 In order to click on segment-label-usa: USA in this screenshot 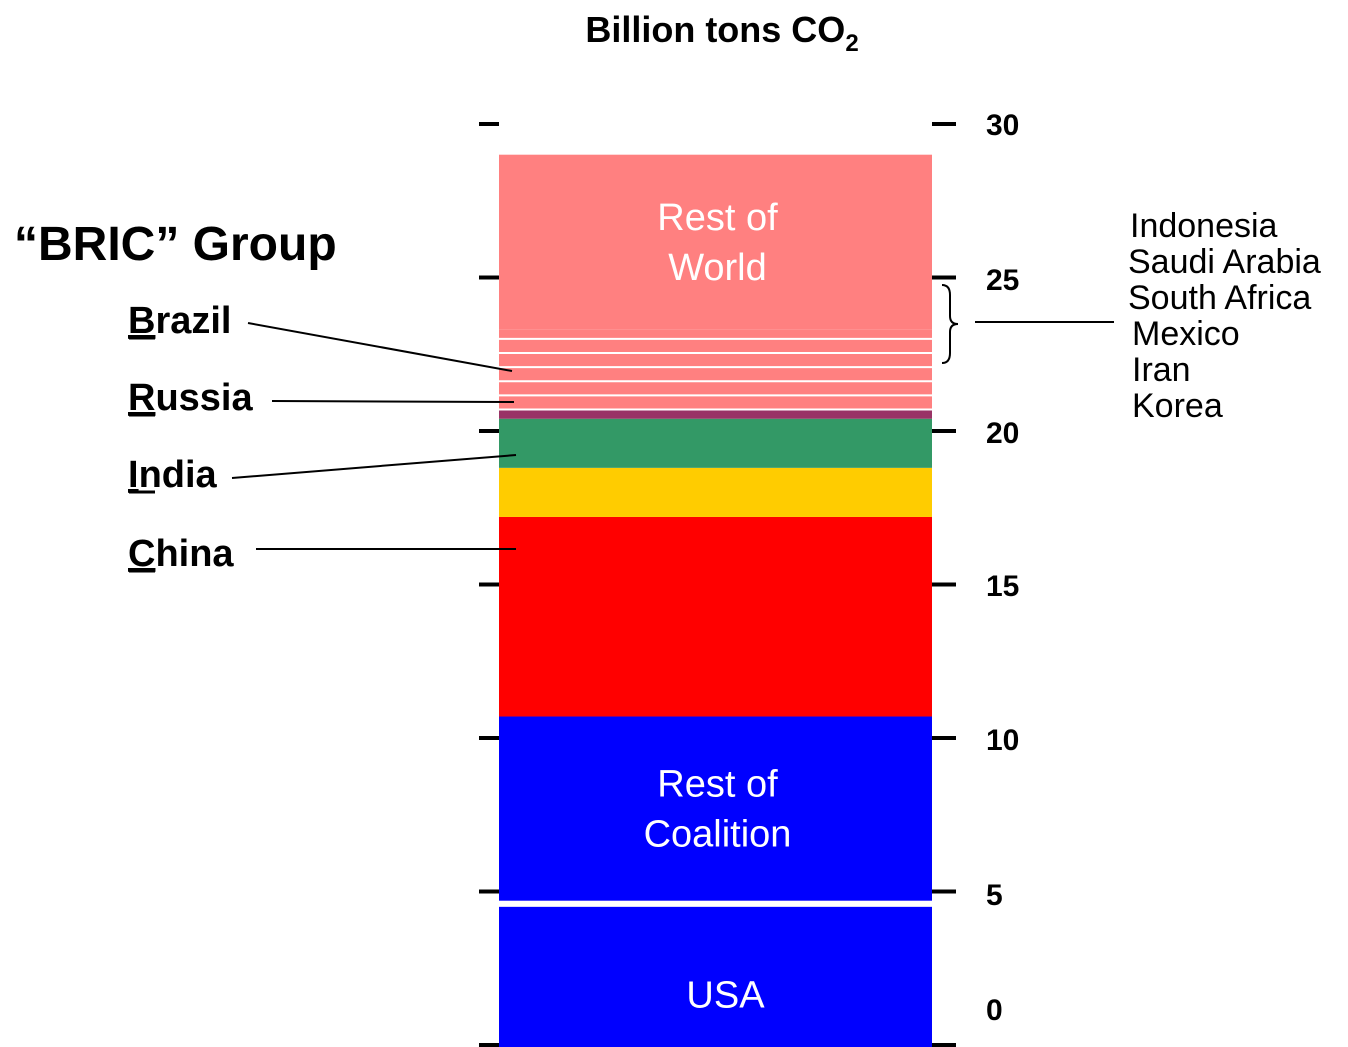, I will do `click(725, 995)`.